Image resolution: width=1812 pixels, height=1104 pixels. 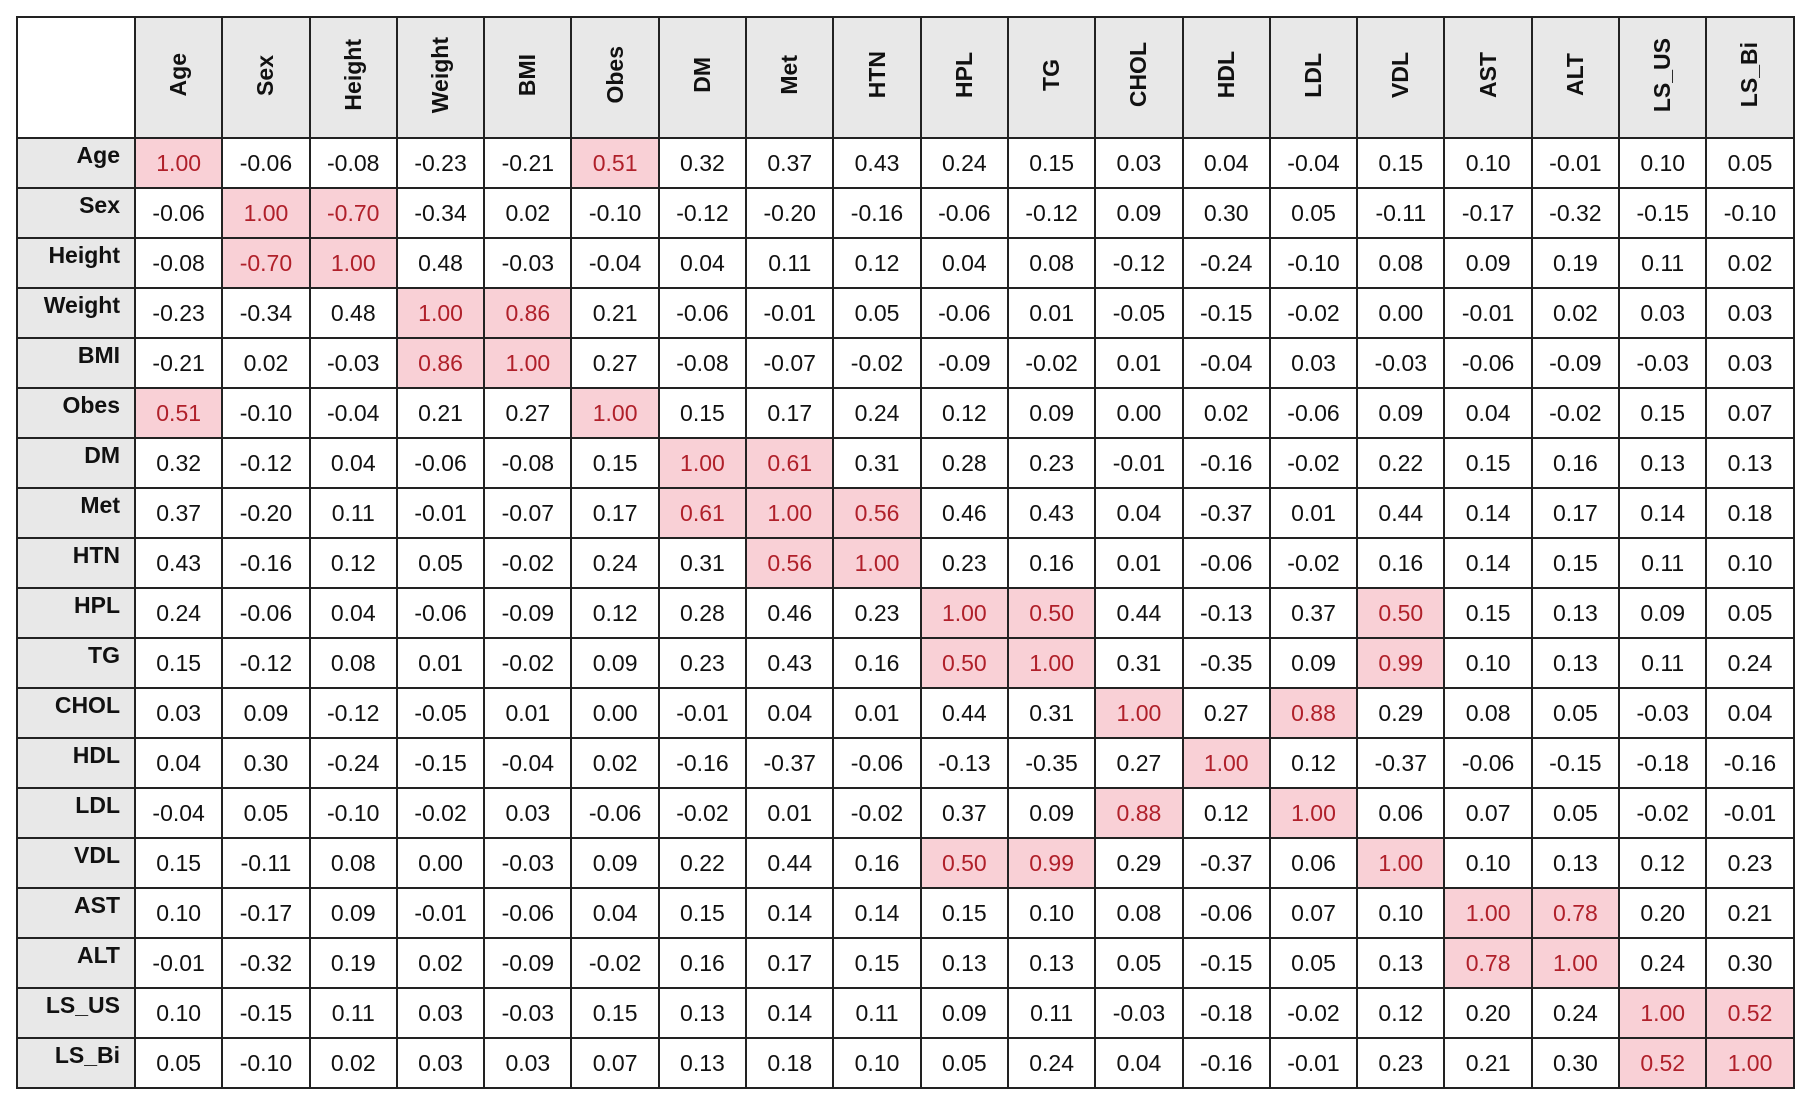 I want to click on column-header-hpl: HPL, so click(x=964, y=77).